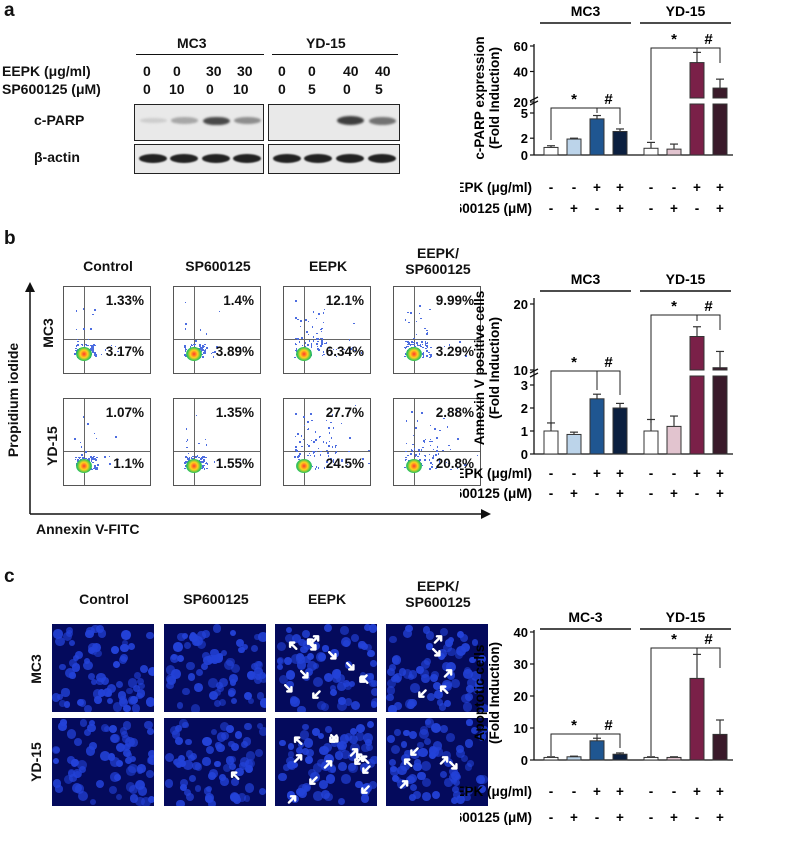 The width and height of the screenshot is (796, 841). Describe the element at coordinates (312, 89) in the screenshot. I see `blot-sp-value: 5` at that location.